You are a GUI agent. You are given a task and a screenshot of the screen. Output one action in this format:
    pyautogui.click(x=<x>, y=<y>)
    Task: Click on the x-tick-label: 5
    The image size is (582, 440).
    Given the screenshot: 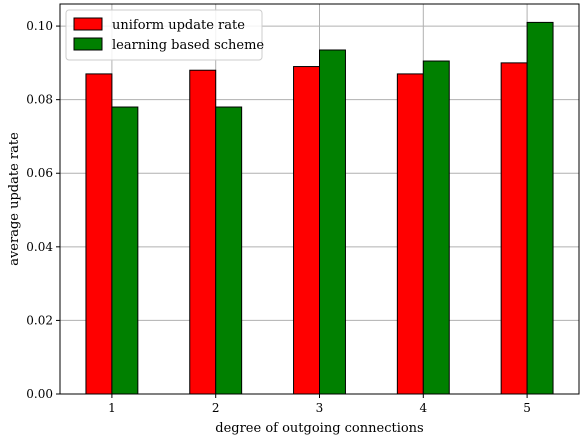 What is the action you would take?
    pyautogui.click(x=527, y=408)
    